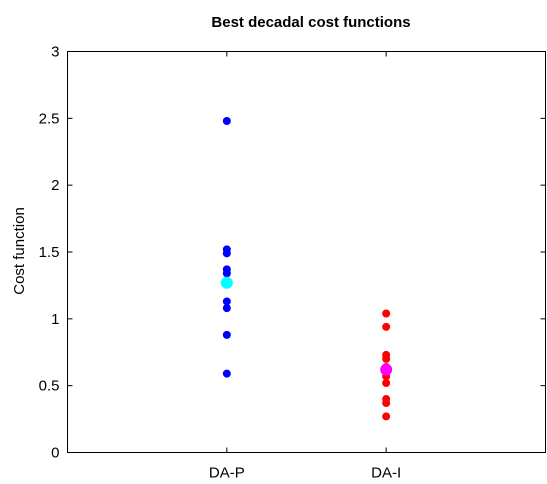  I want to click on y-tick-label: 2.5, so click(49, 118).